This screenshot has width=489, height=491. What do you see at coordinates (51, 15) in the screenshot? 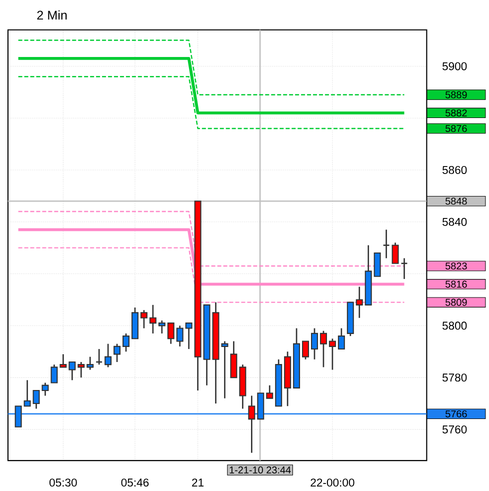
I see `chart-title: 2 Min` at bounding box center [51, 15].